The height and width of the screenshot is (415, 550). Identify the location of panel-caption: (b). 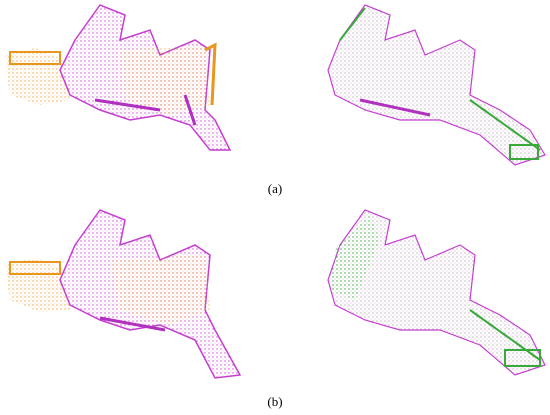
(274, 401).